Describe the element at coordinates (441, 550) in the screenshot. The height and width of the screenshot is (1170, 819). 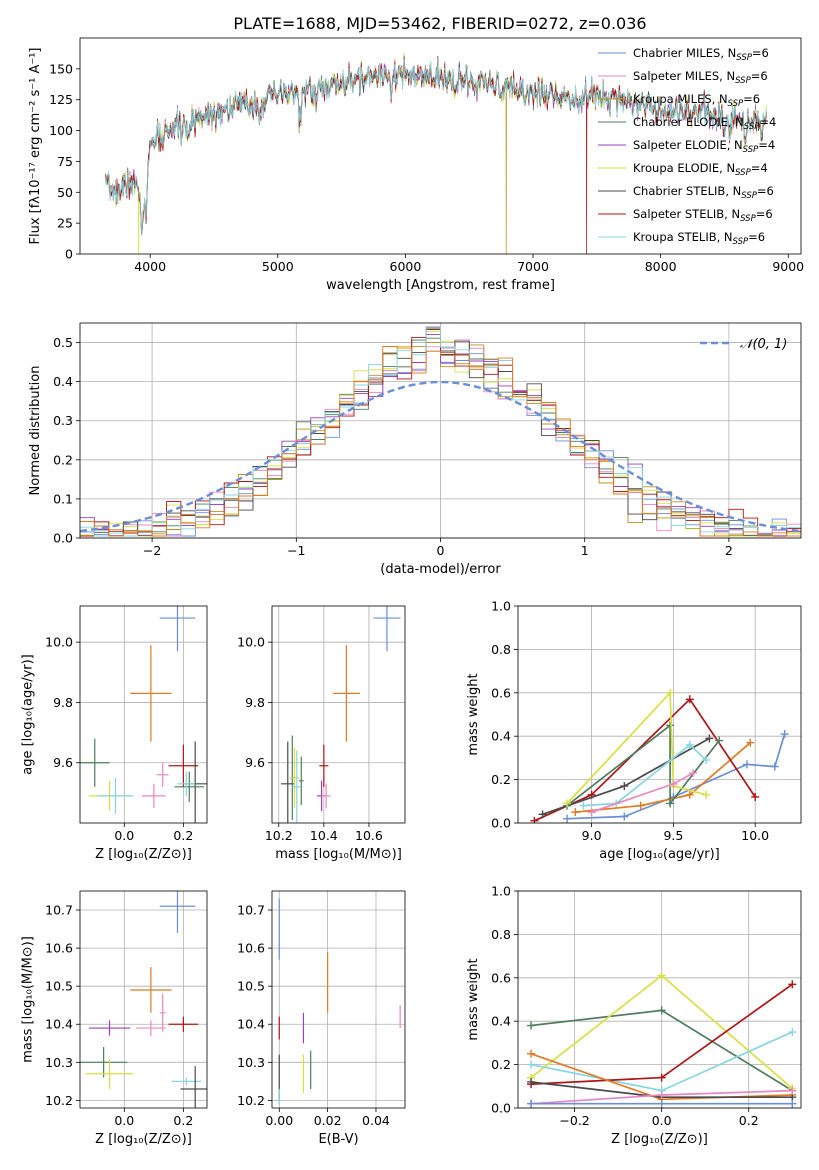
I see `x-tick-label: 0` at that location.